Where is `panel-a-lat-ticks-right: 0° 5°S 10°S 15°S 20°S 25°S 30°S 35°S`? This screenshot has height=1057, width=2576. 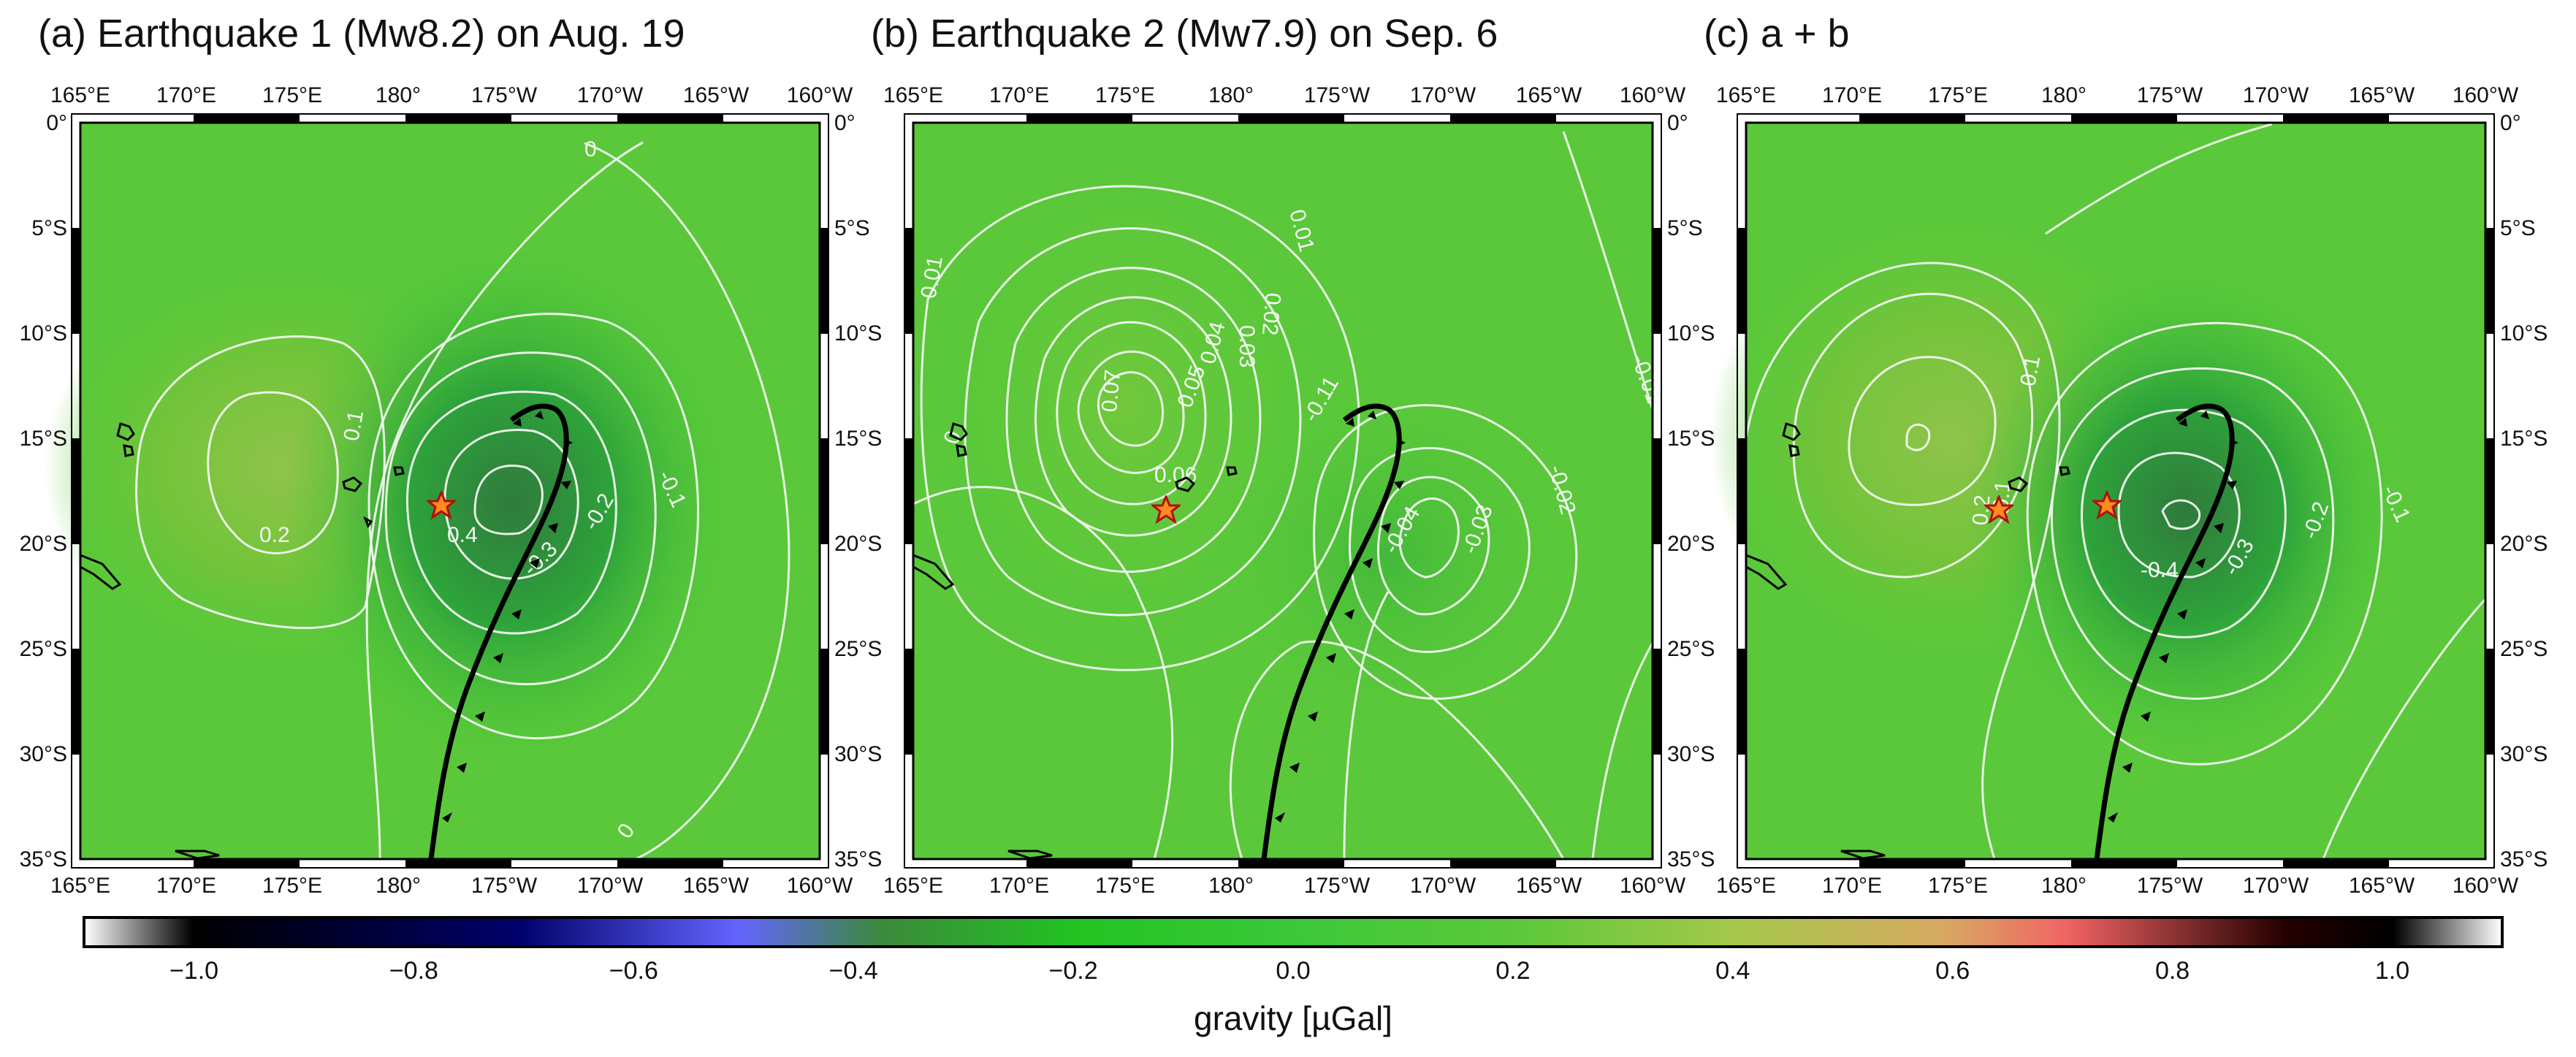
panel-a-lat-ticks-right: 0° 5°S 10°S 15°S 20°S 25°S 30°S 35°S is located at coordinates (858, 491).